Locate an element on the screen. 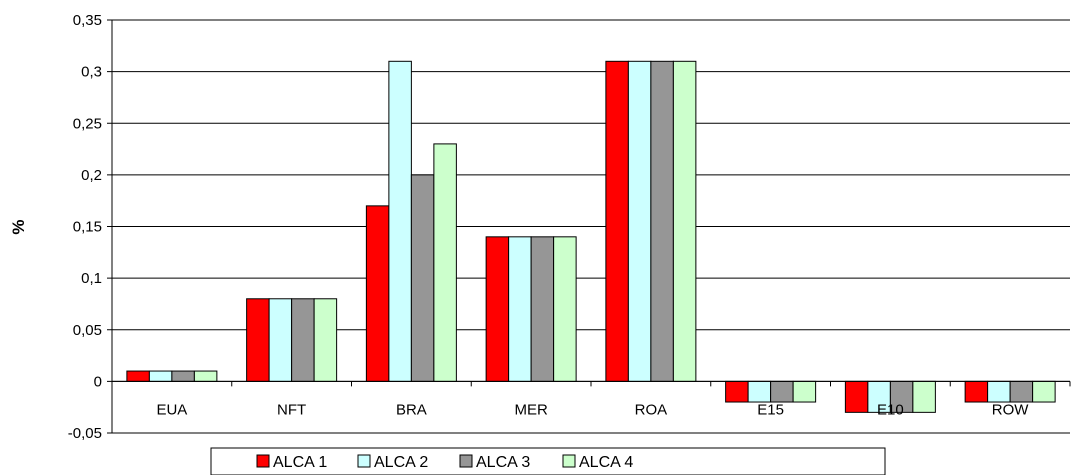 The height and width of the screenshot is (475, 1076). y-tick-label: 0,05 is located at coordinates (87, 330).